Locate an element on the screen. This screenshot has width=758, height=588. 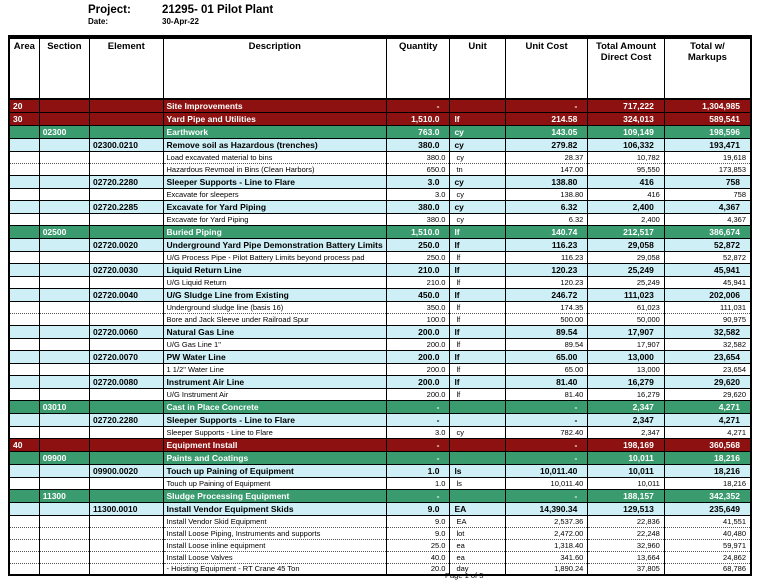
cell-area: 30 is located at coordinates (24, 118).